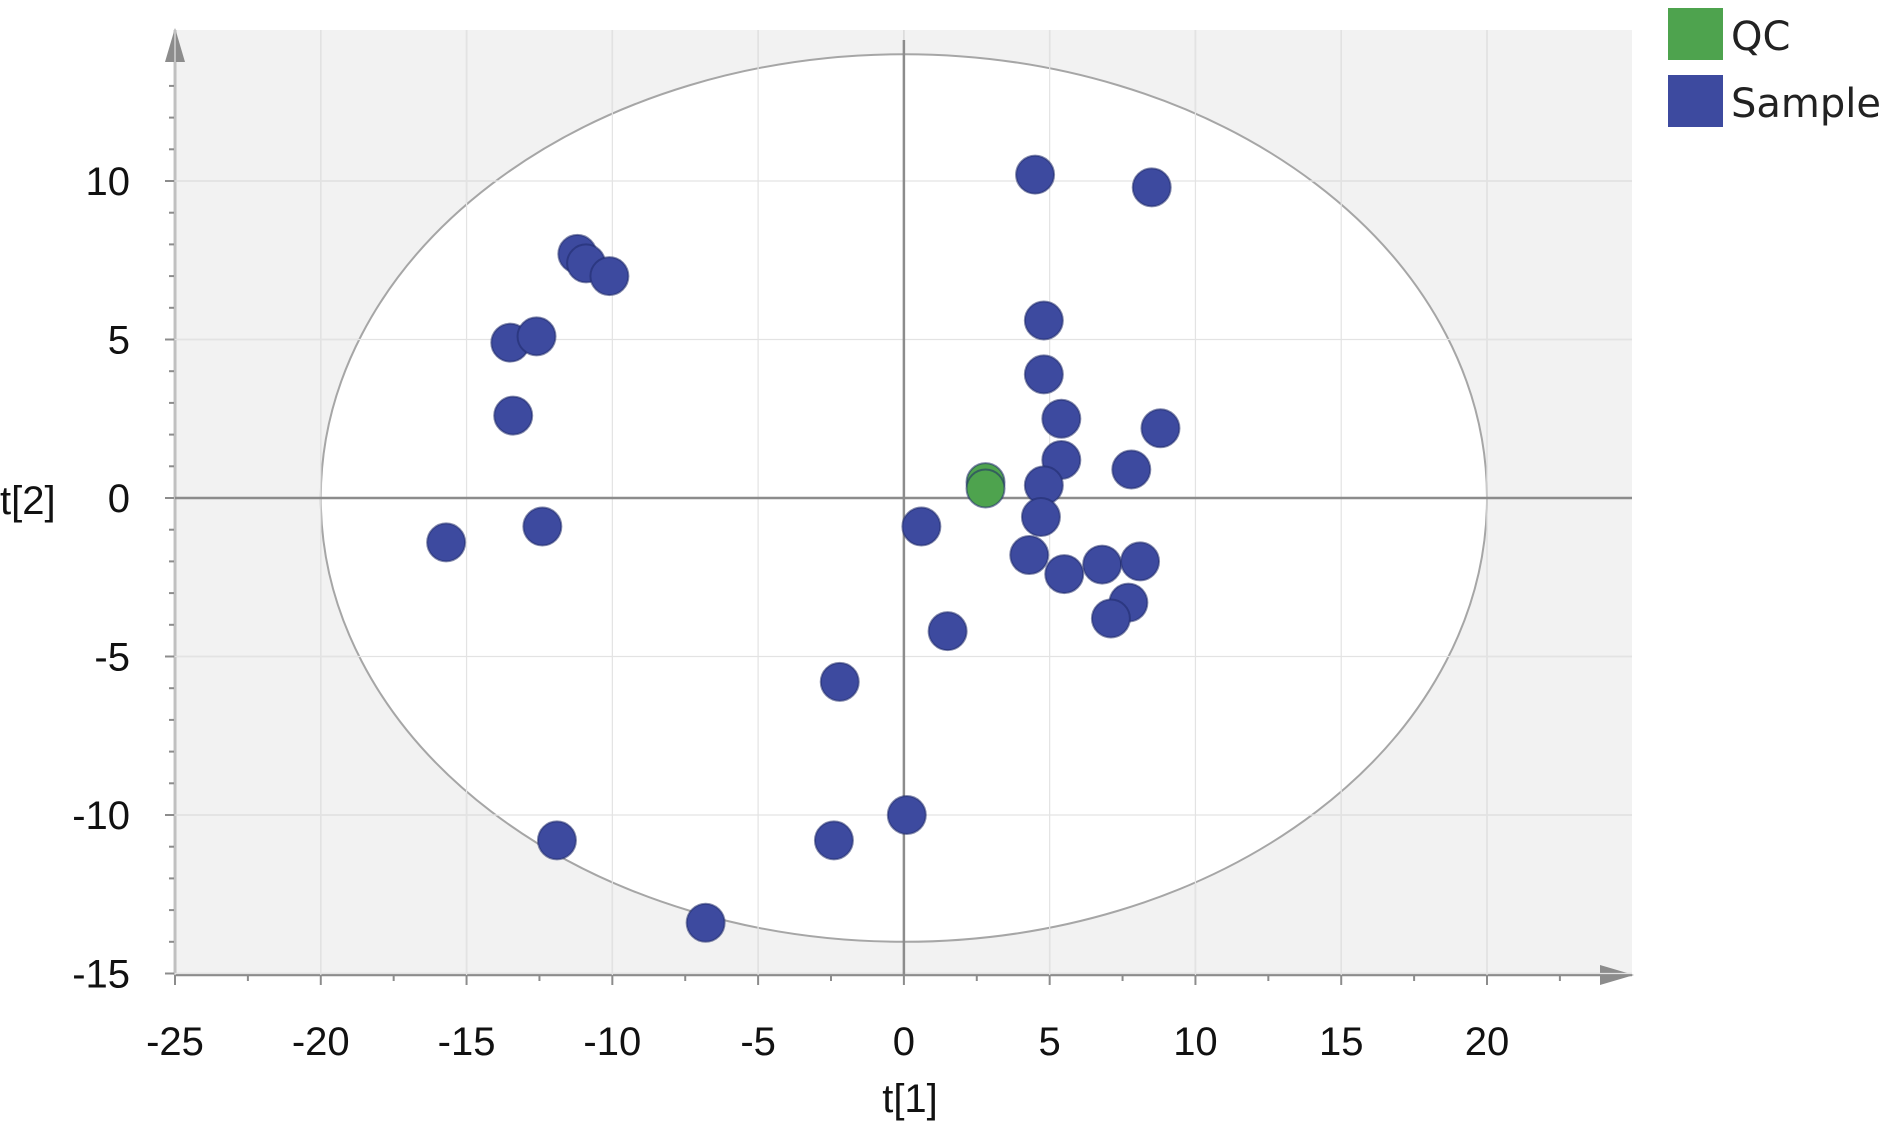 This screenshot has width=1892, height=1122. I want to click on legend-swatch-qc, so click(1695, 34).